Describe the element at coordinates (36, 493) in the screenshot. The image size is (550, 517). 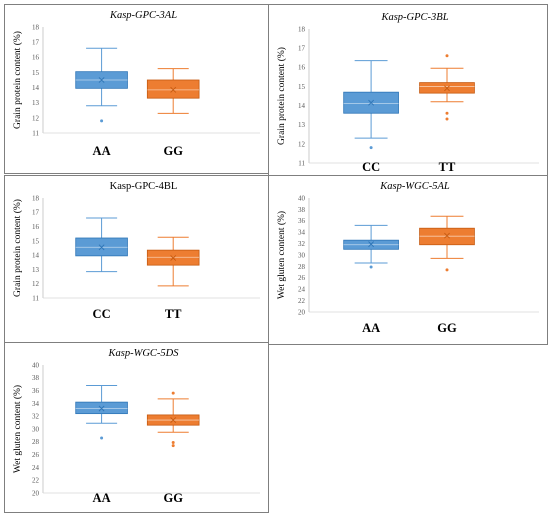
I see `y-tick-label: 20` at that location.